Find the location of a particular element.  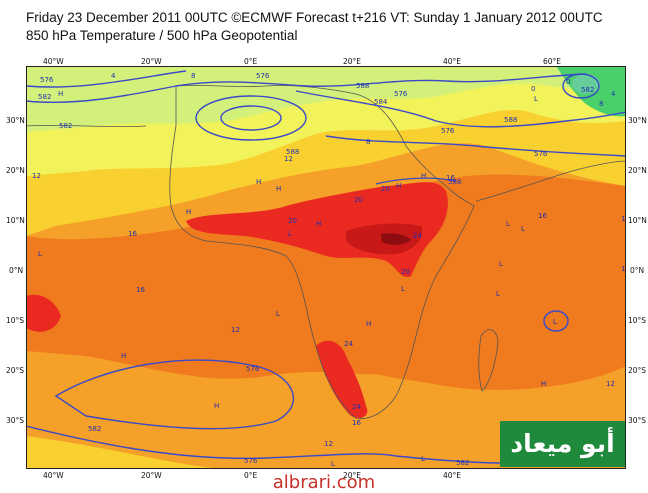

lon-tick-top: 20°E is located at coordinates (352, 61).